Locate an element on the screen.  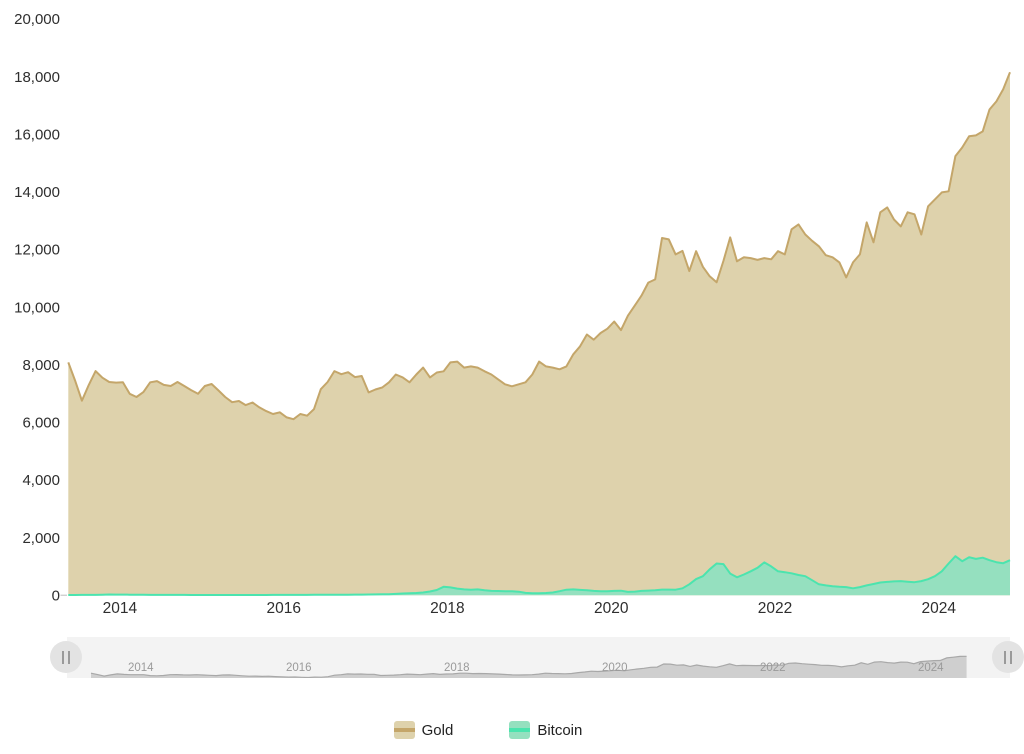
y-axis-label: 18,000 is located at coordinates (37, 77).